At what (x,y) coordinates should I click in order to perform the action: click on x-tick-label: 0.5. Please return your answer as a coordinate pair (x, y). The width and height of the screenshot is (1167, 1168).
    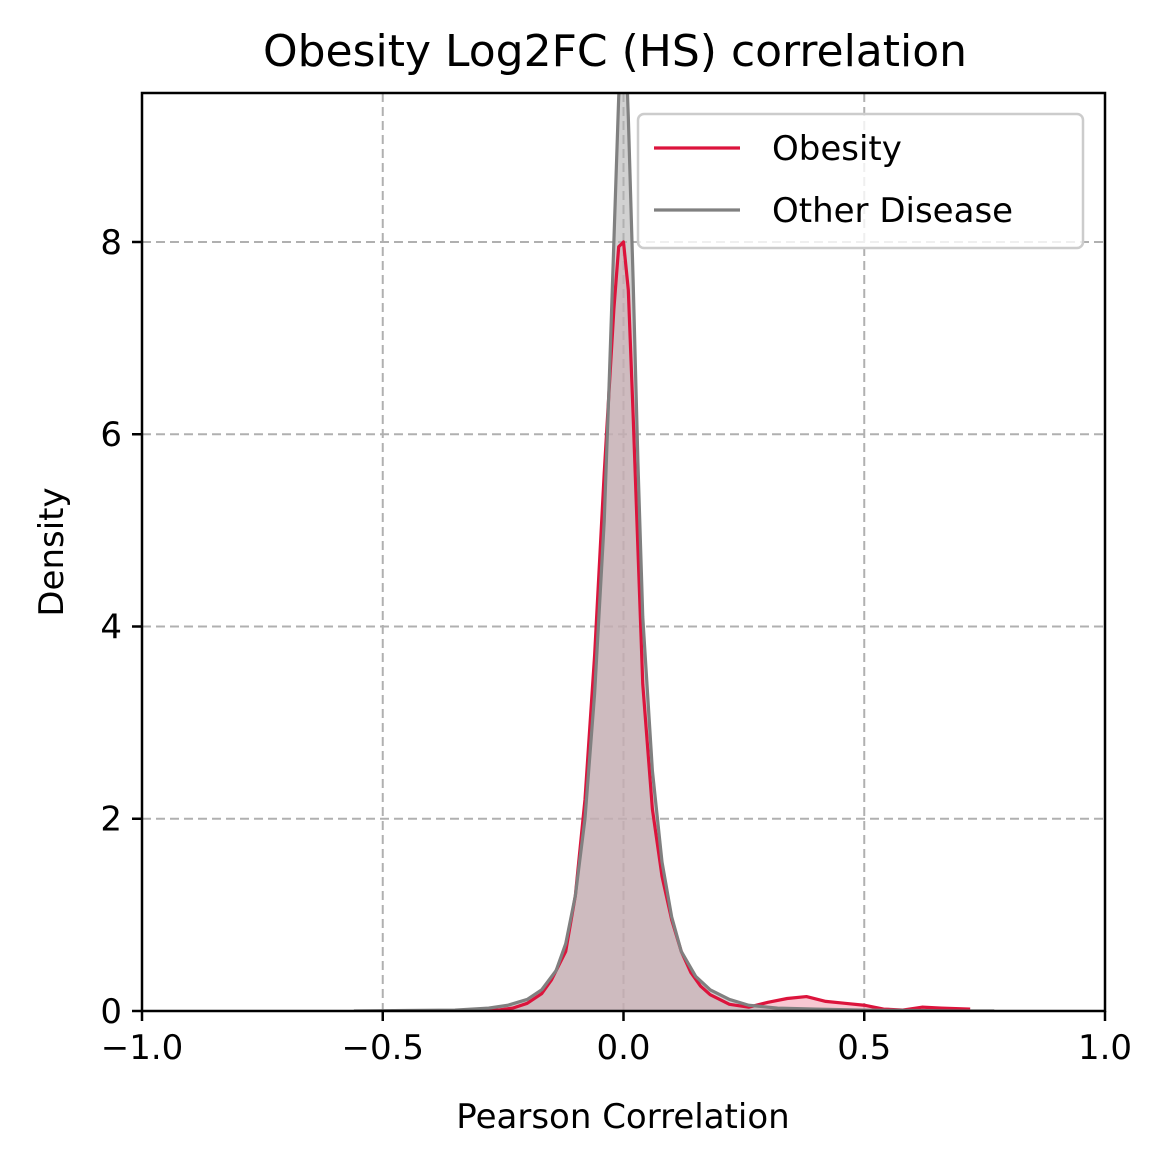
    Looking at the image, I should click on (864, 1048).